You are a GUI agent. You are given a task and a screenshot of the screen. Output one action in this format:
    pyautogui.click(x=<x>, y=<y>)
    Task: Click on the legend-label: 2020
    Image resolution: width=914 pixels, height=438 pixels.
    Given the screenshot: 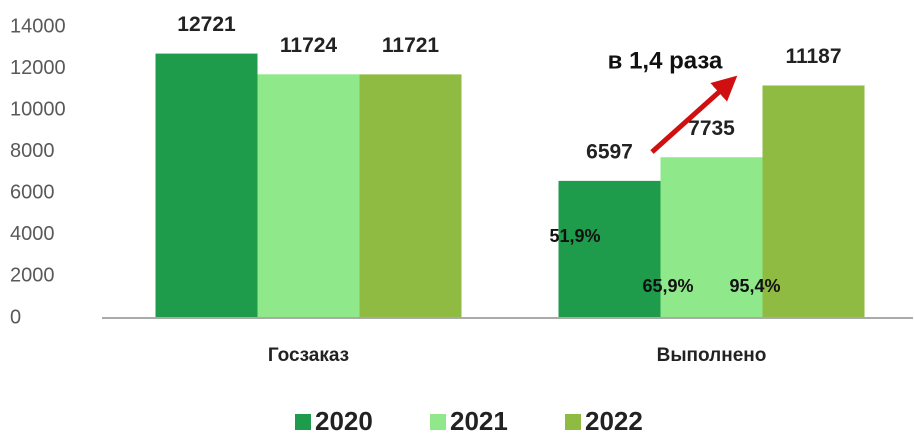 What is the action you would take?
    pyautogui.click(x=344, y=421)
    